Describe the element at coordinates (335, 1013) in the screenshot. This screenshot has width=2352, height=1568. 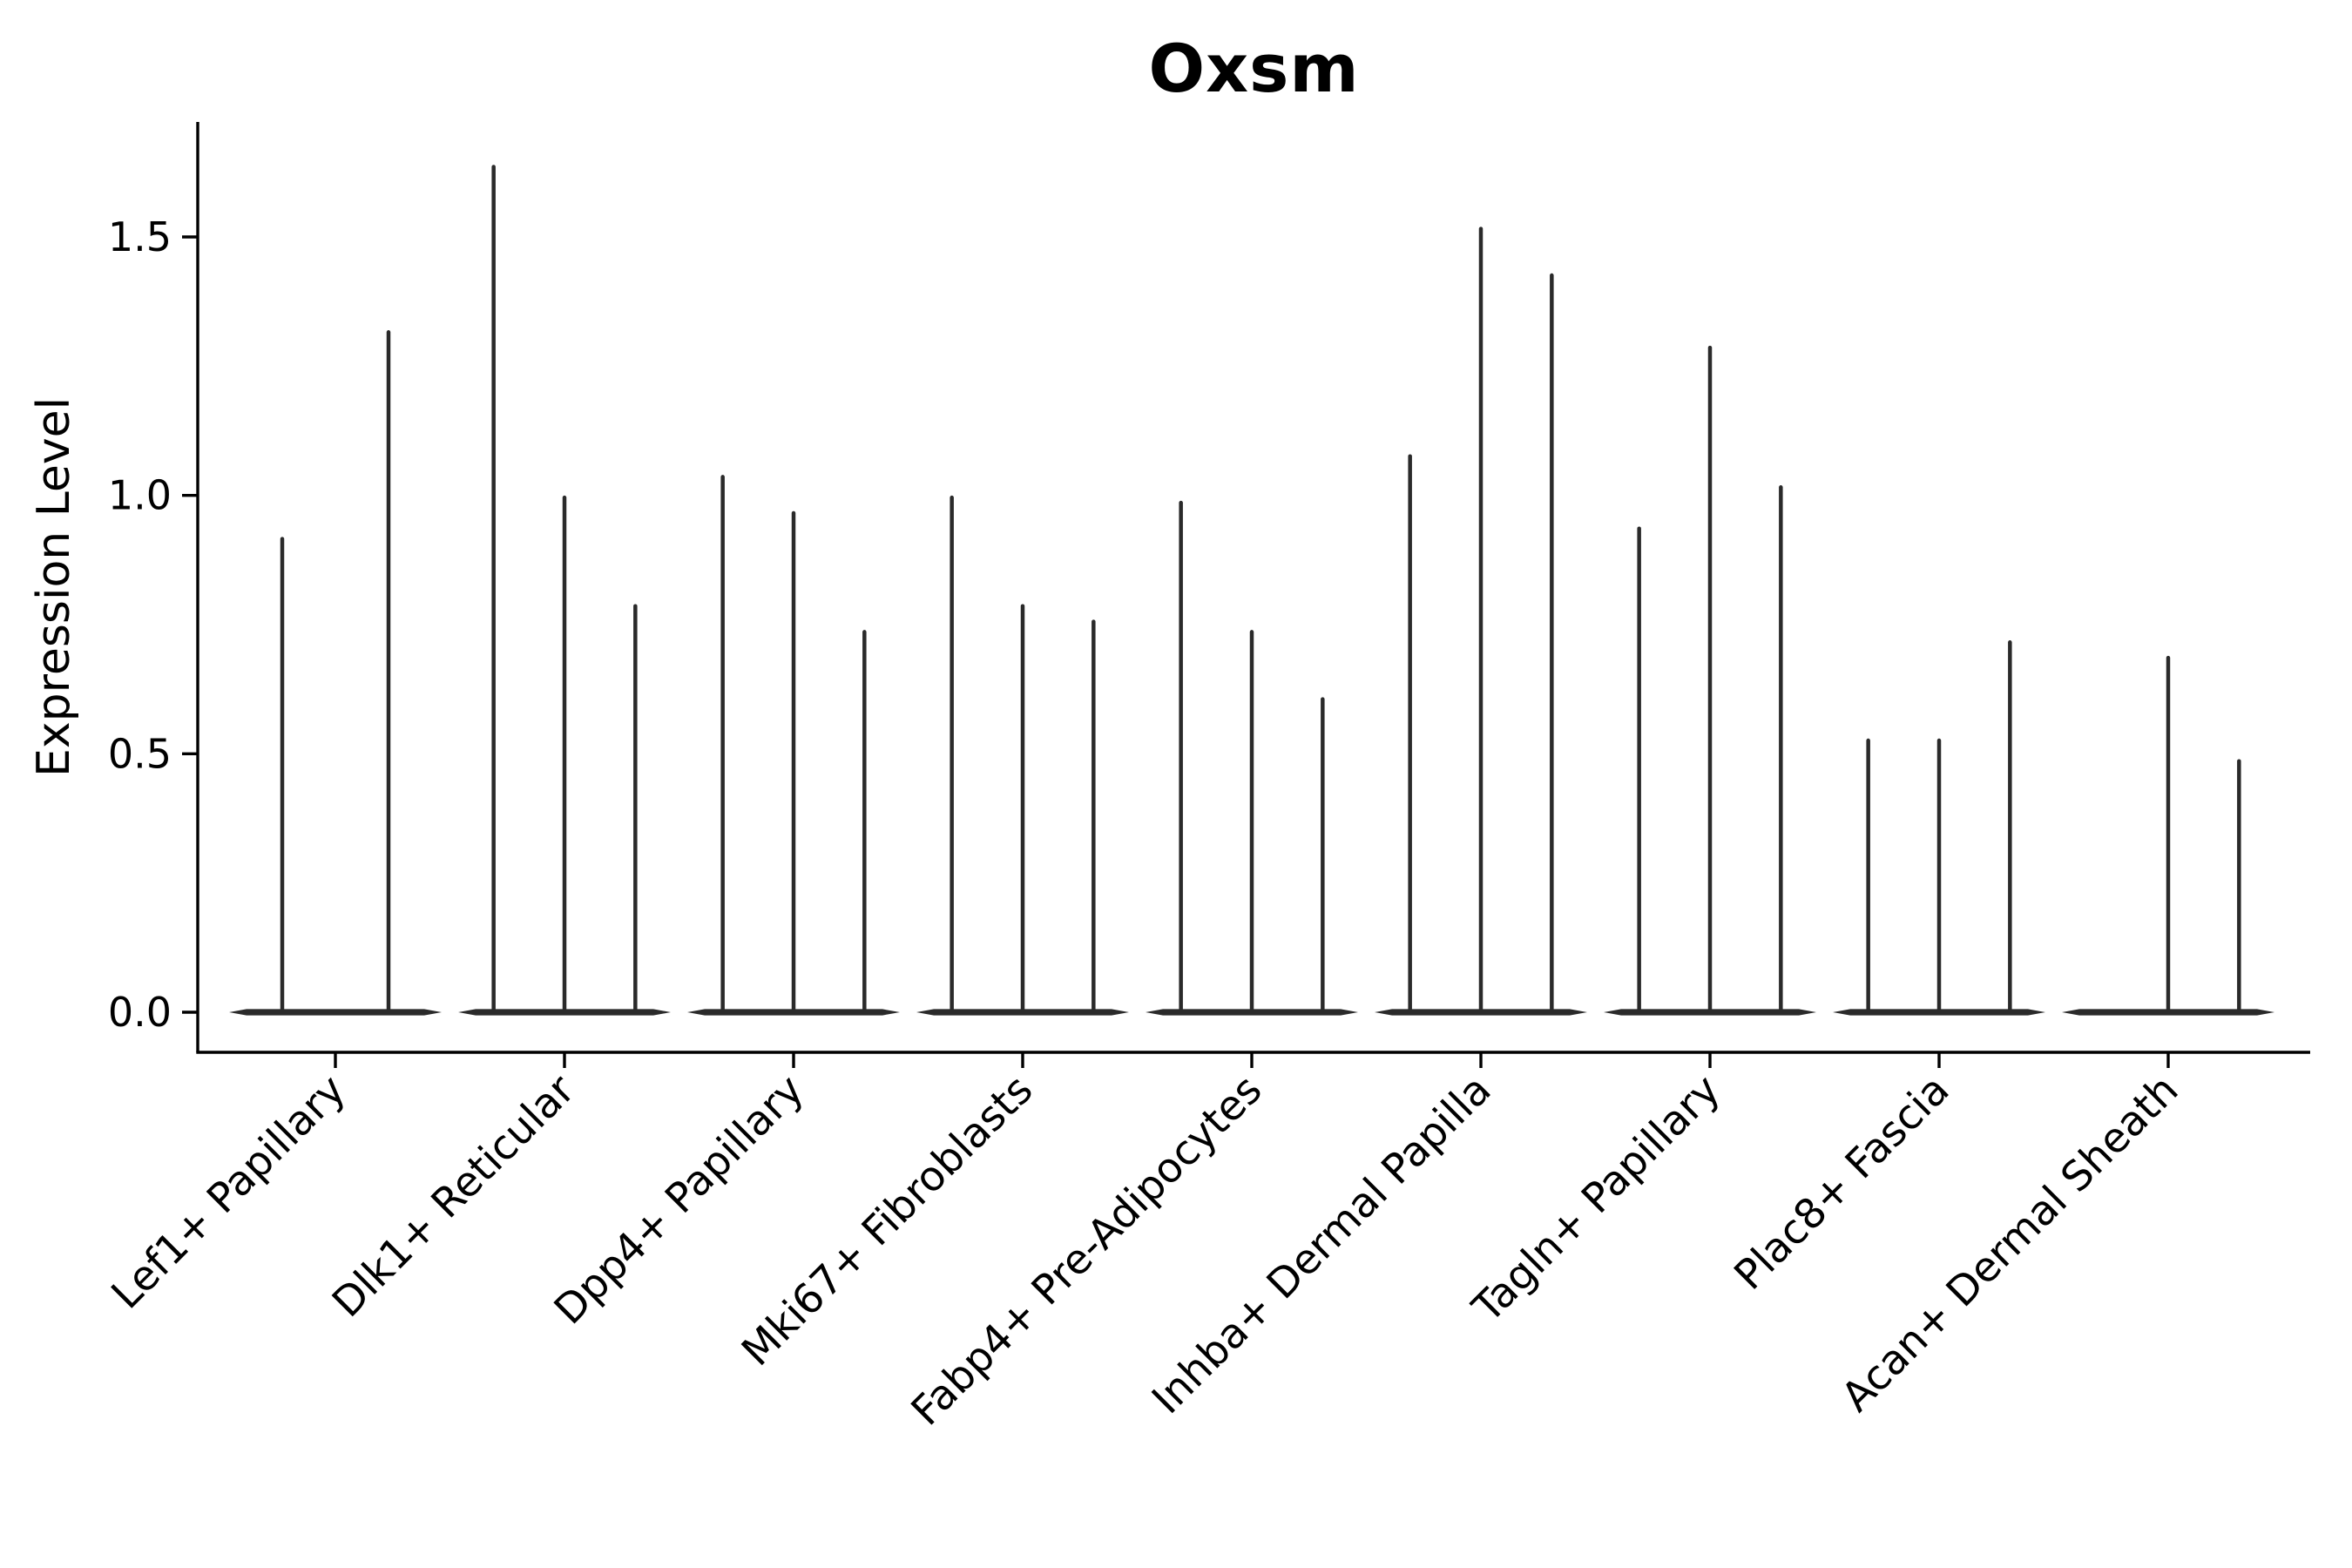
I see `violin-base` at that location.